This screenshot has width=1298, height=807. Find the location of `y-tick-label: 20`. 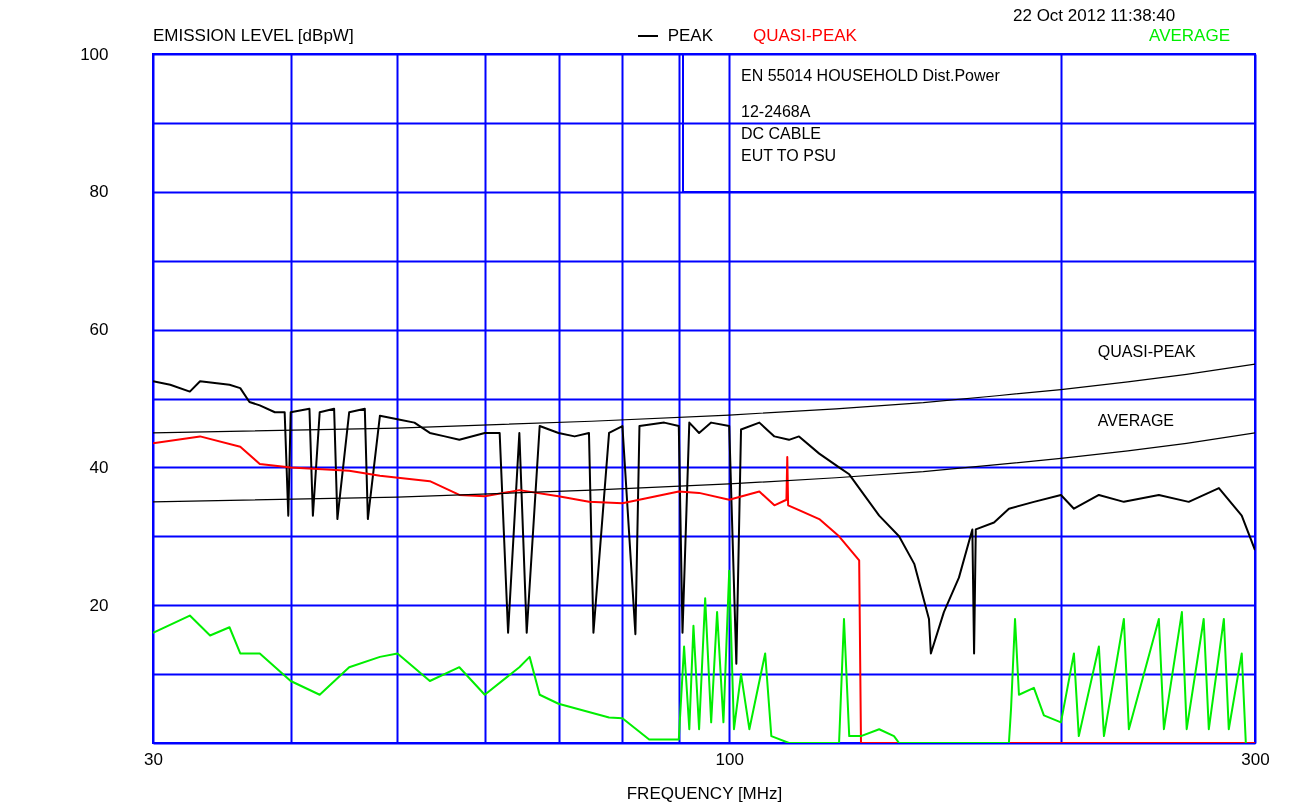

y-tick-label: 20 is located at coordinates (99, 605).